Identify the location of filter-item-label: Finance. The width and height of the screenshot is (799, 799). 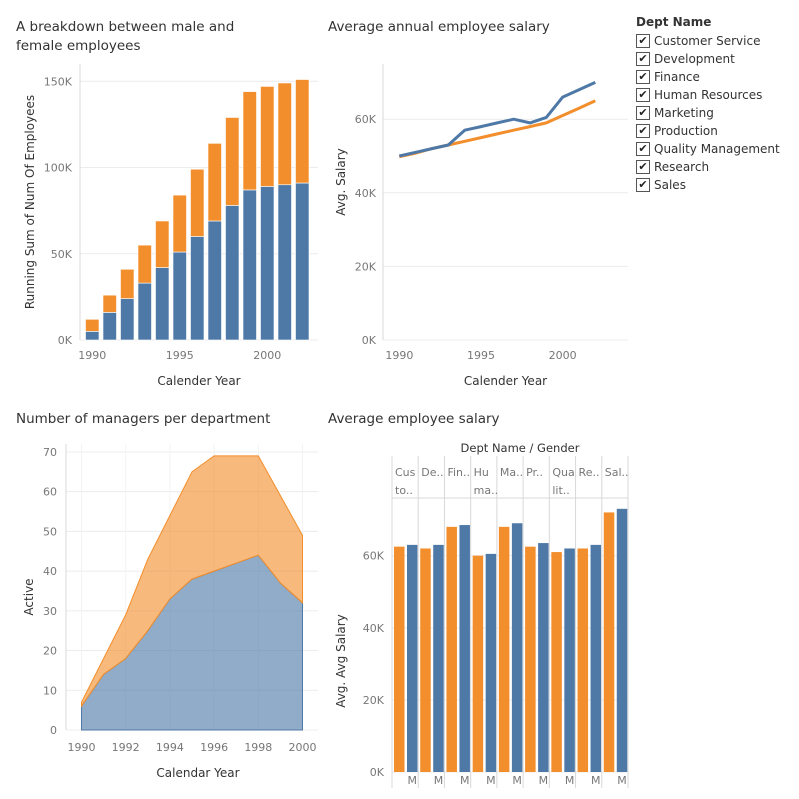
(677, 77).